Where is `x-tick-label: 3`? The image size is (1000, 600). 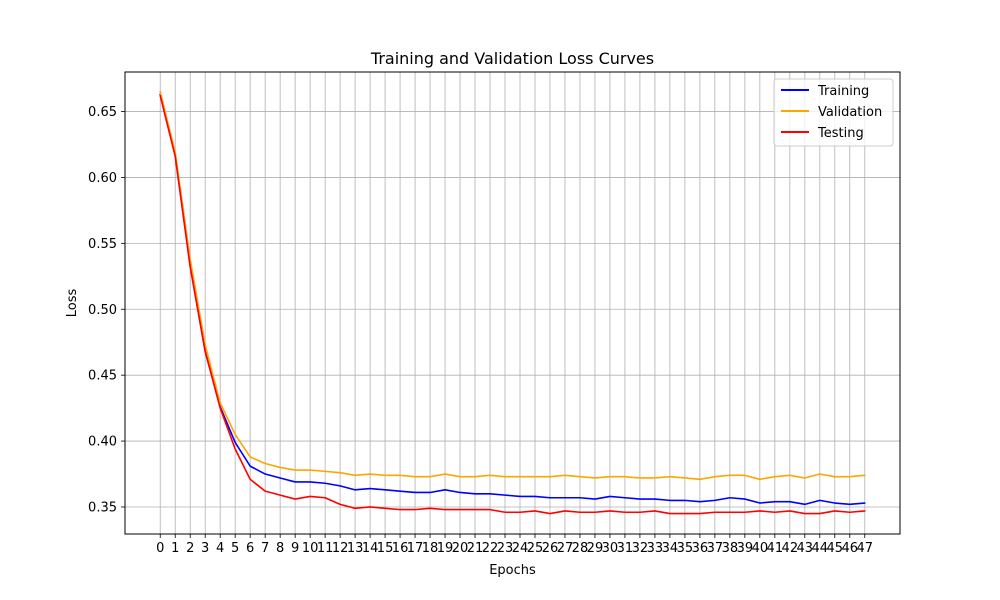
x-tick-label: 3 is located at coordinates (205, 548).